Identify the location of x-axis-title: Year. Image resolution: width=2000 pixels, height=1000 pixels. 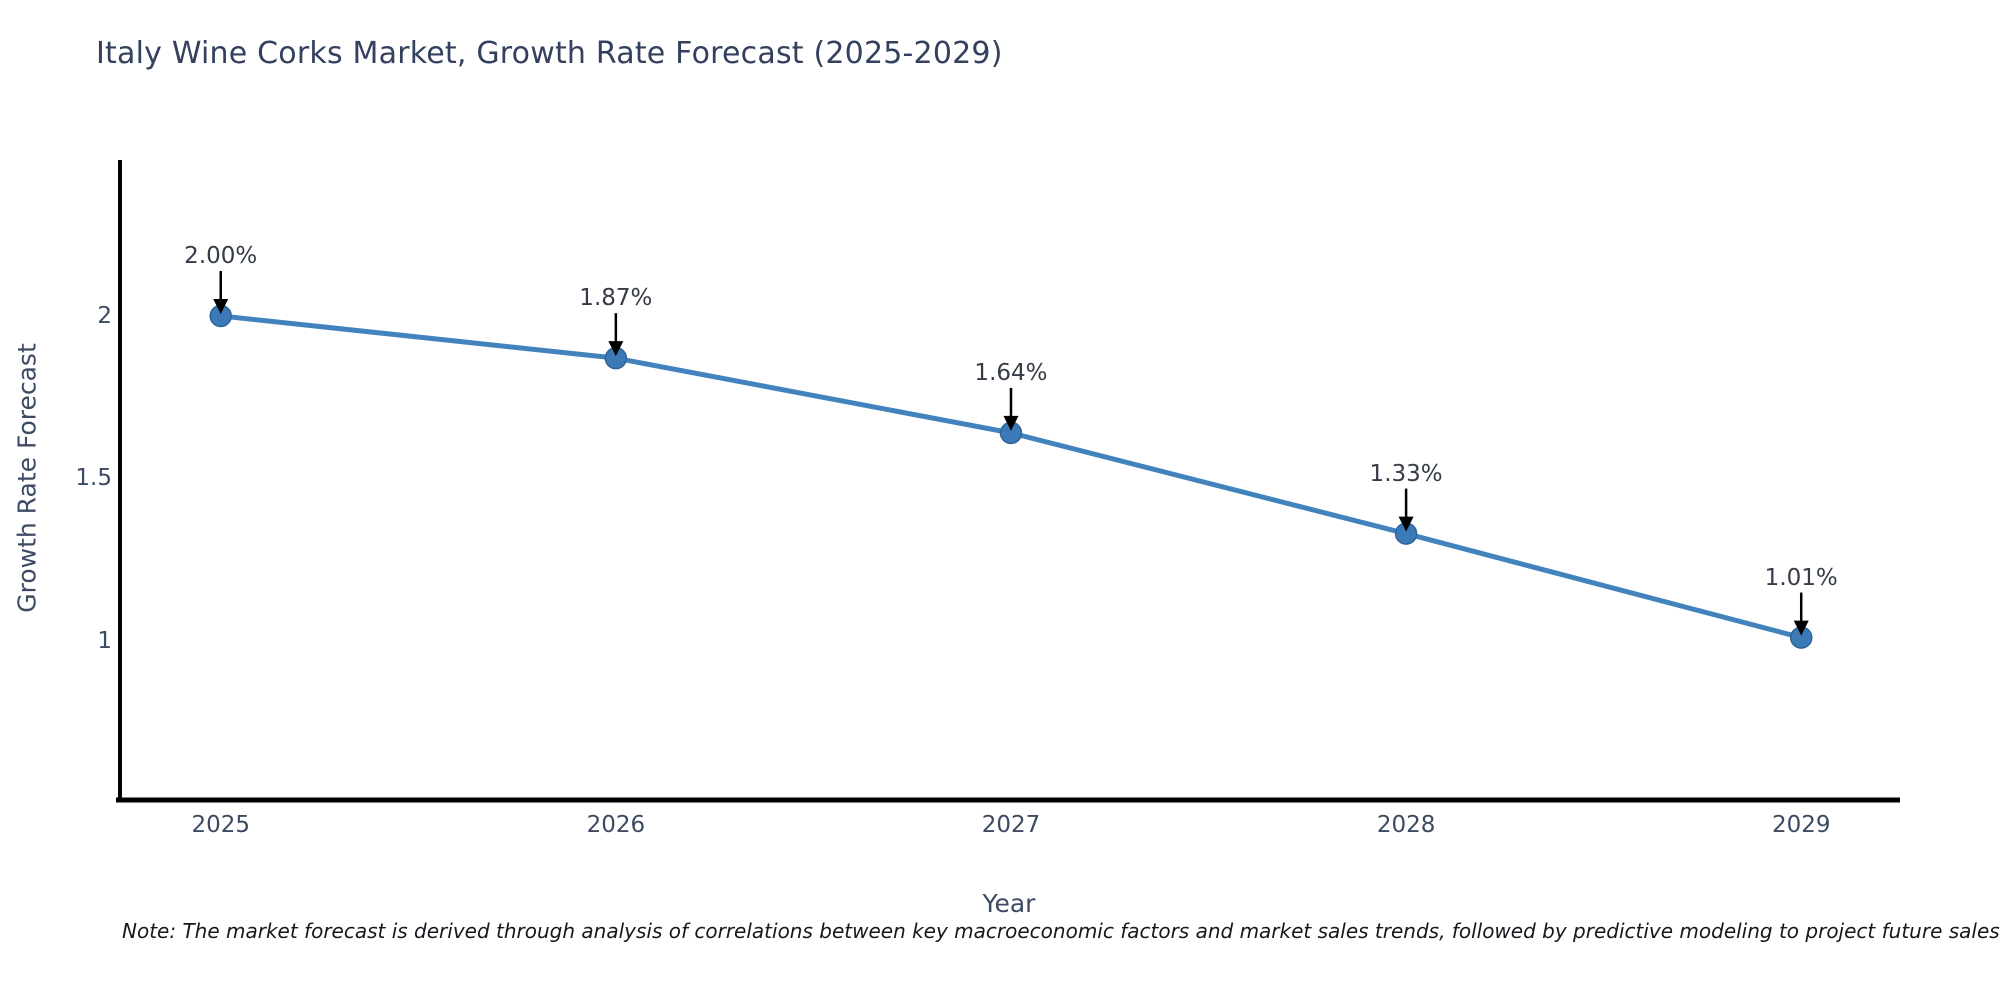
(1009, 903).